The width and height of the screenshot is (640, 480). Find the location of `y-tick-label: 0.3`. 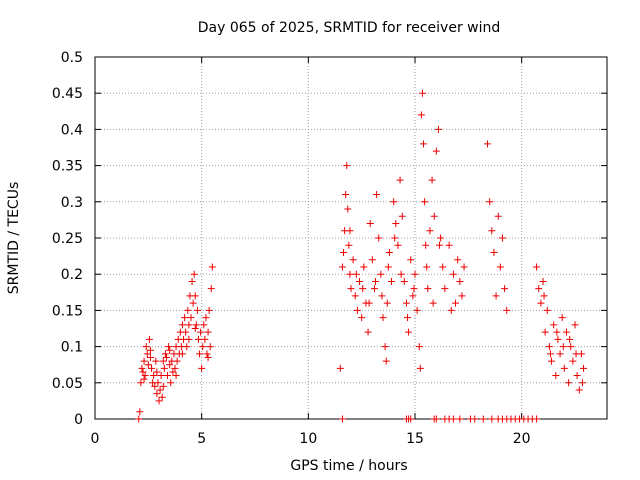

y-tick-label: 0.3 is located at coordinates (72, 203).